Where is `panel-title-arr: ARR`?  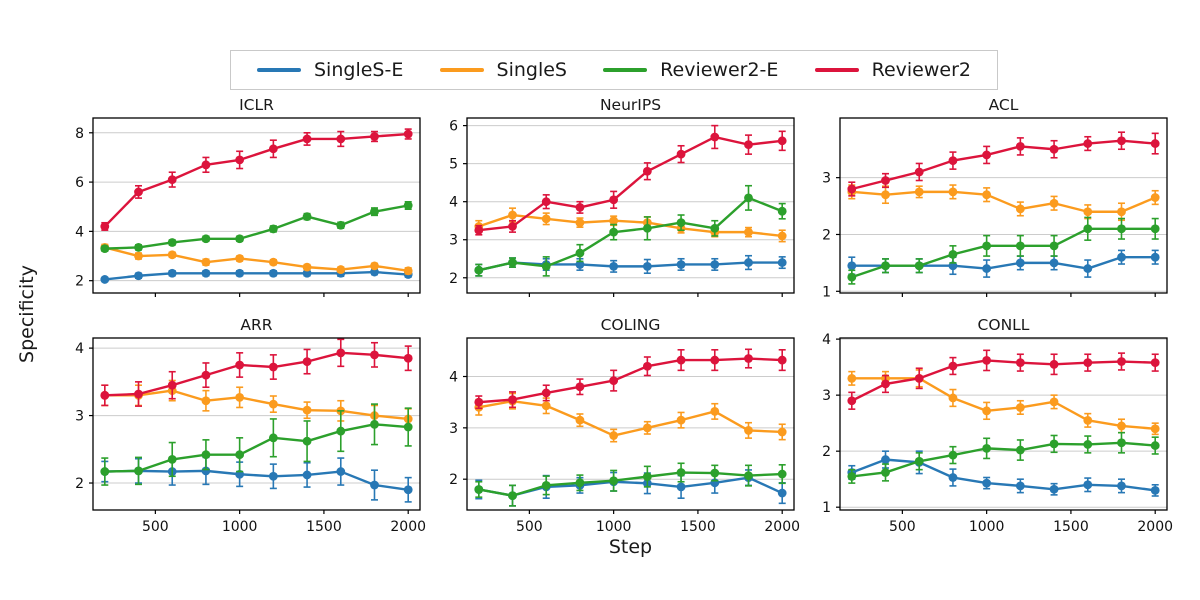
panel-title-arr: ARR is located at coordinates (256, 325).